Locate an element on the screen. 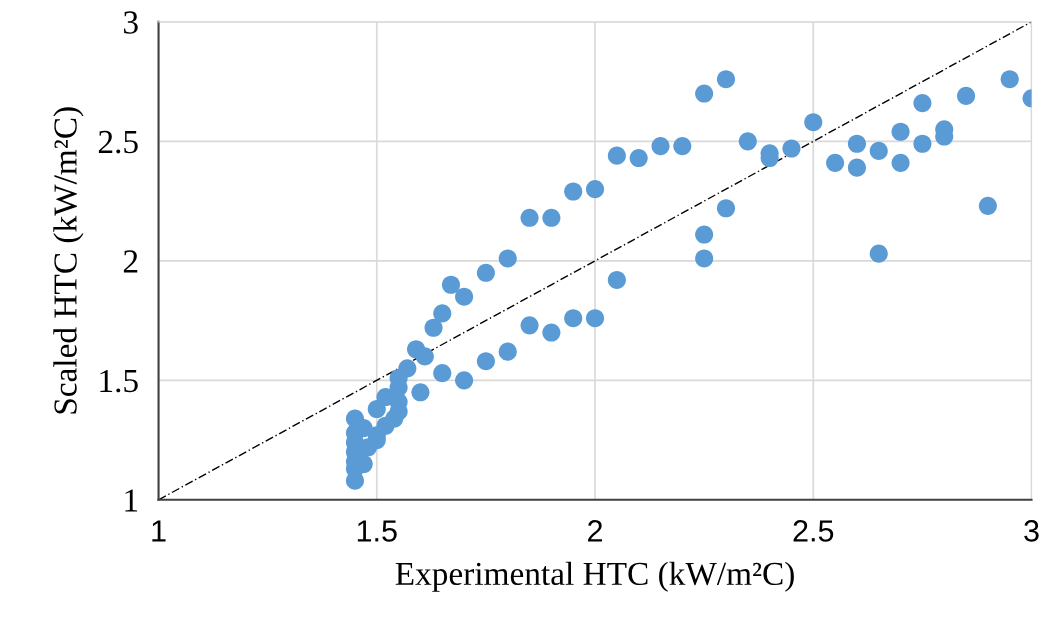 The image size is (1043, 624). y-tick-label: 1.5 is located at coordinates (119, 381).